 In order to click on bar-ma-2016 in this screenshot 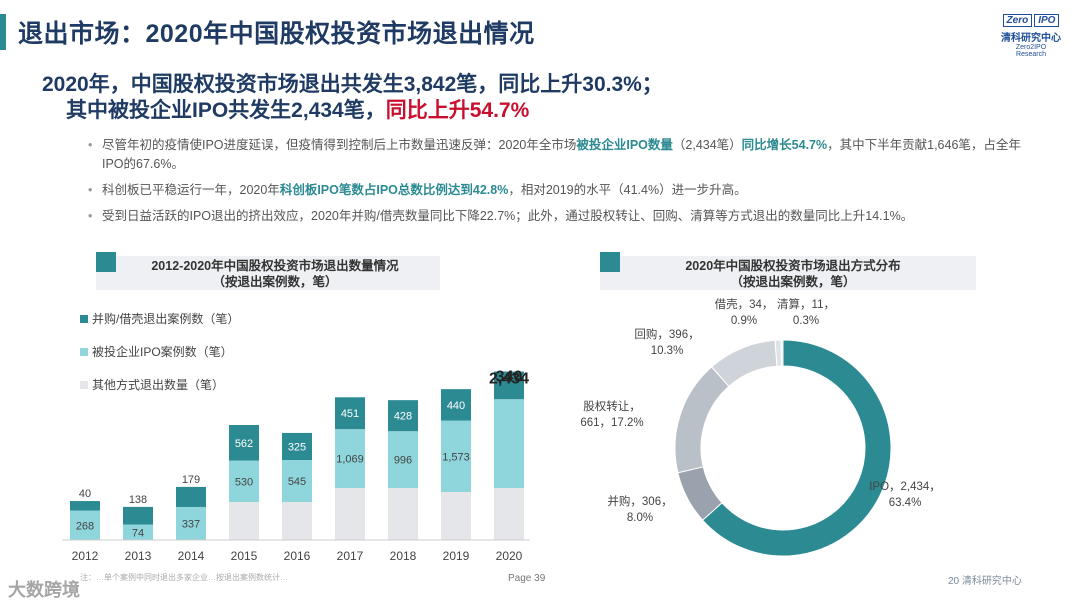, I will do `click(297, 446)`.